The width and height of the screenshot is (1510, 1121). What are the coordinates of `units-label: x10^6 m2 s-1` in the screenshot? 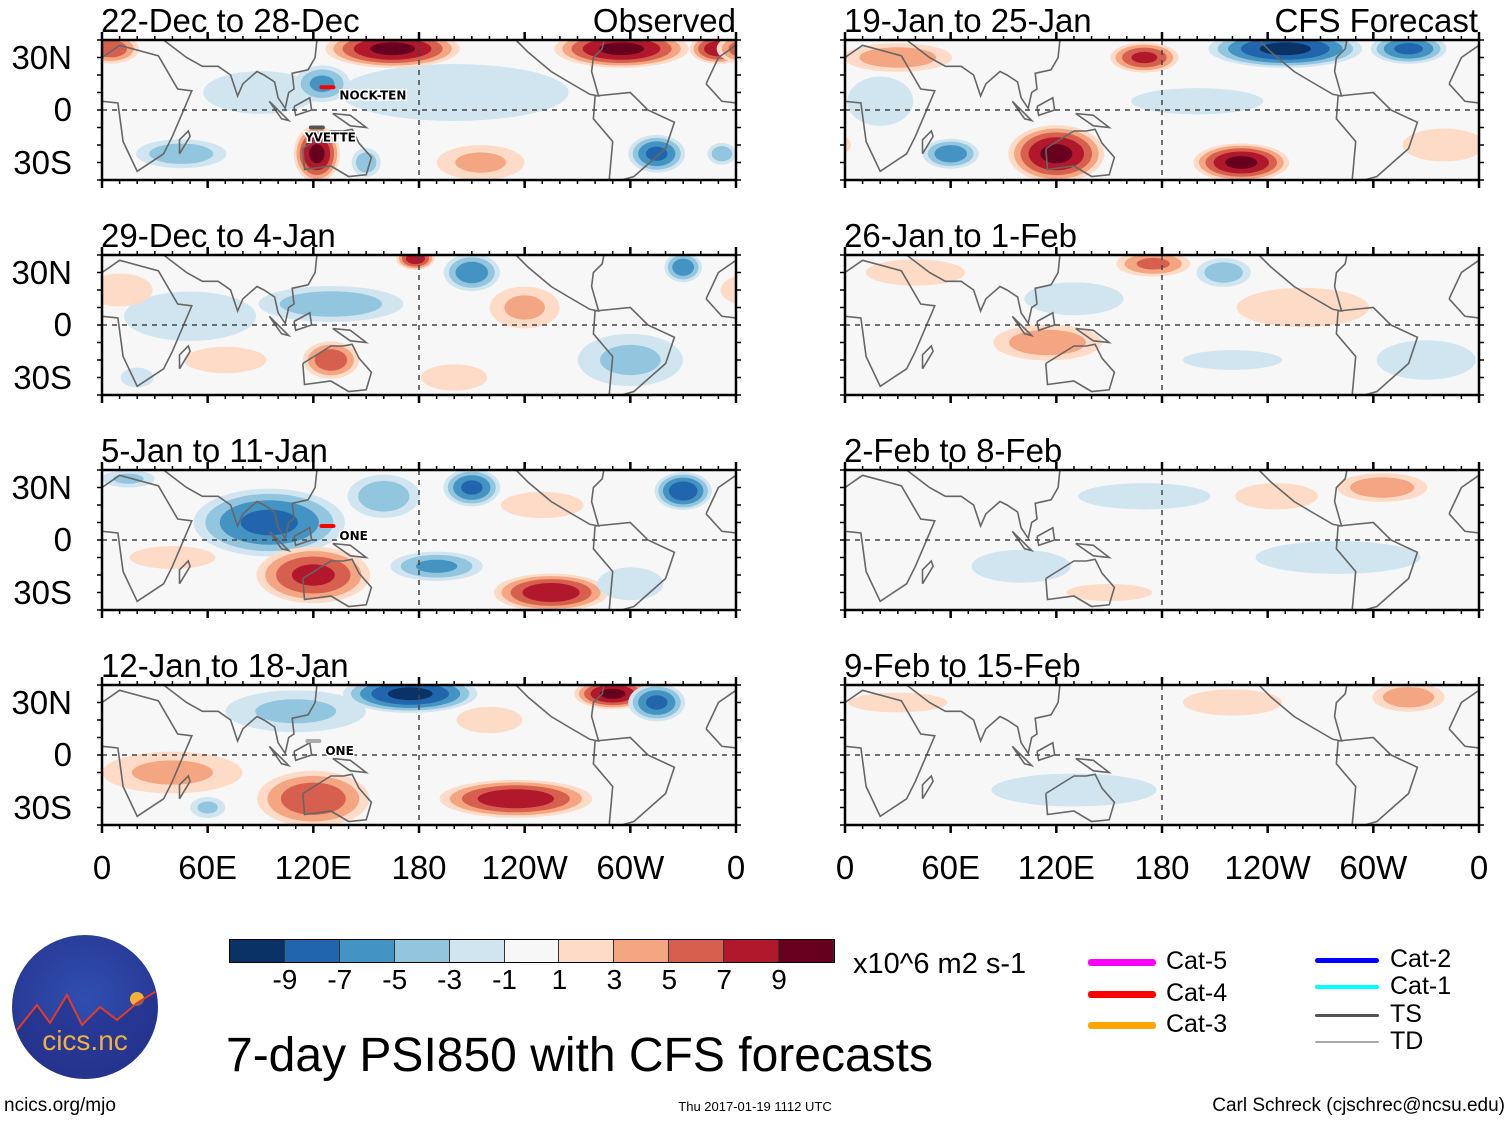 It's located at (940, 964).